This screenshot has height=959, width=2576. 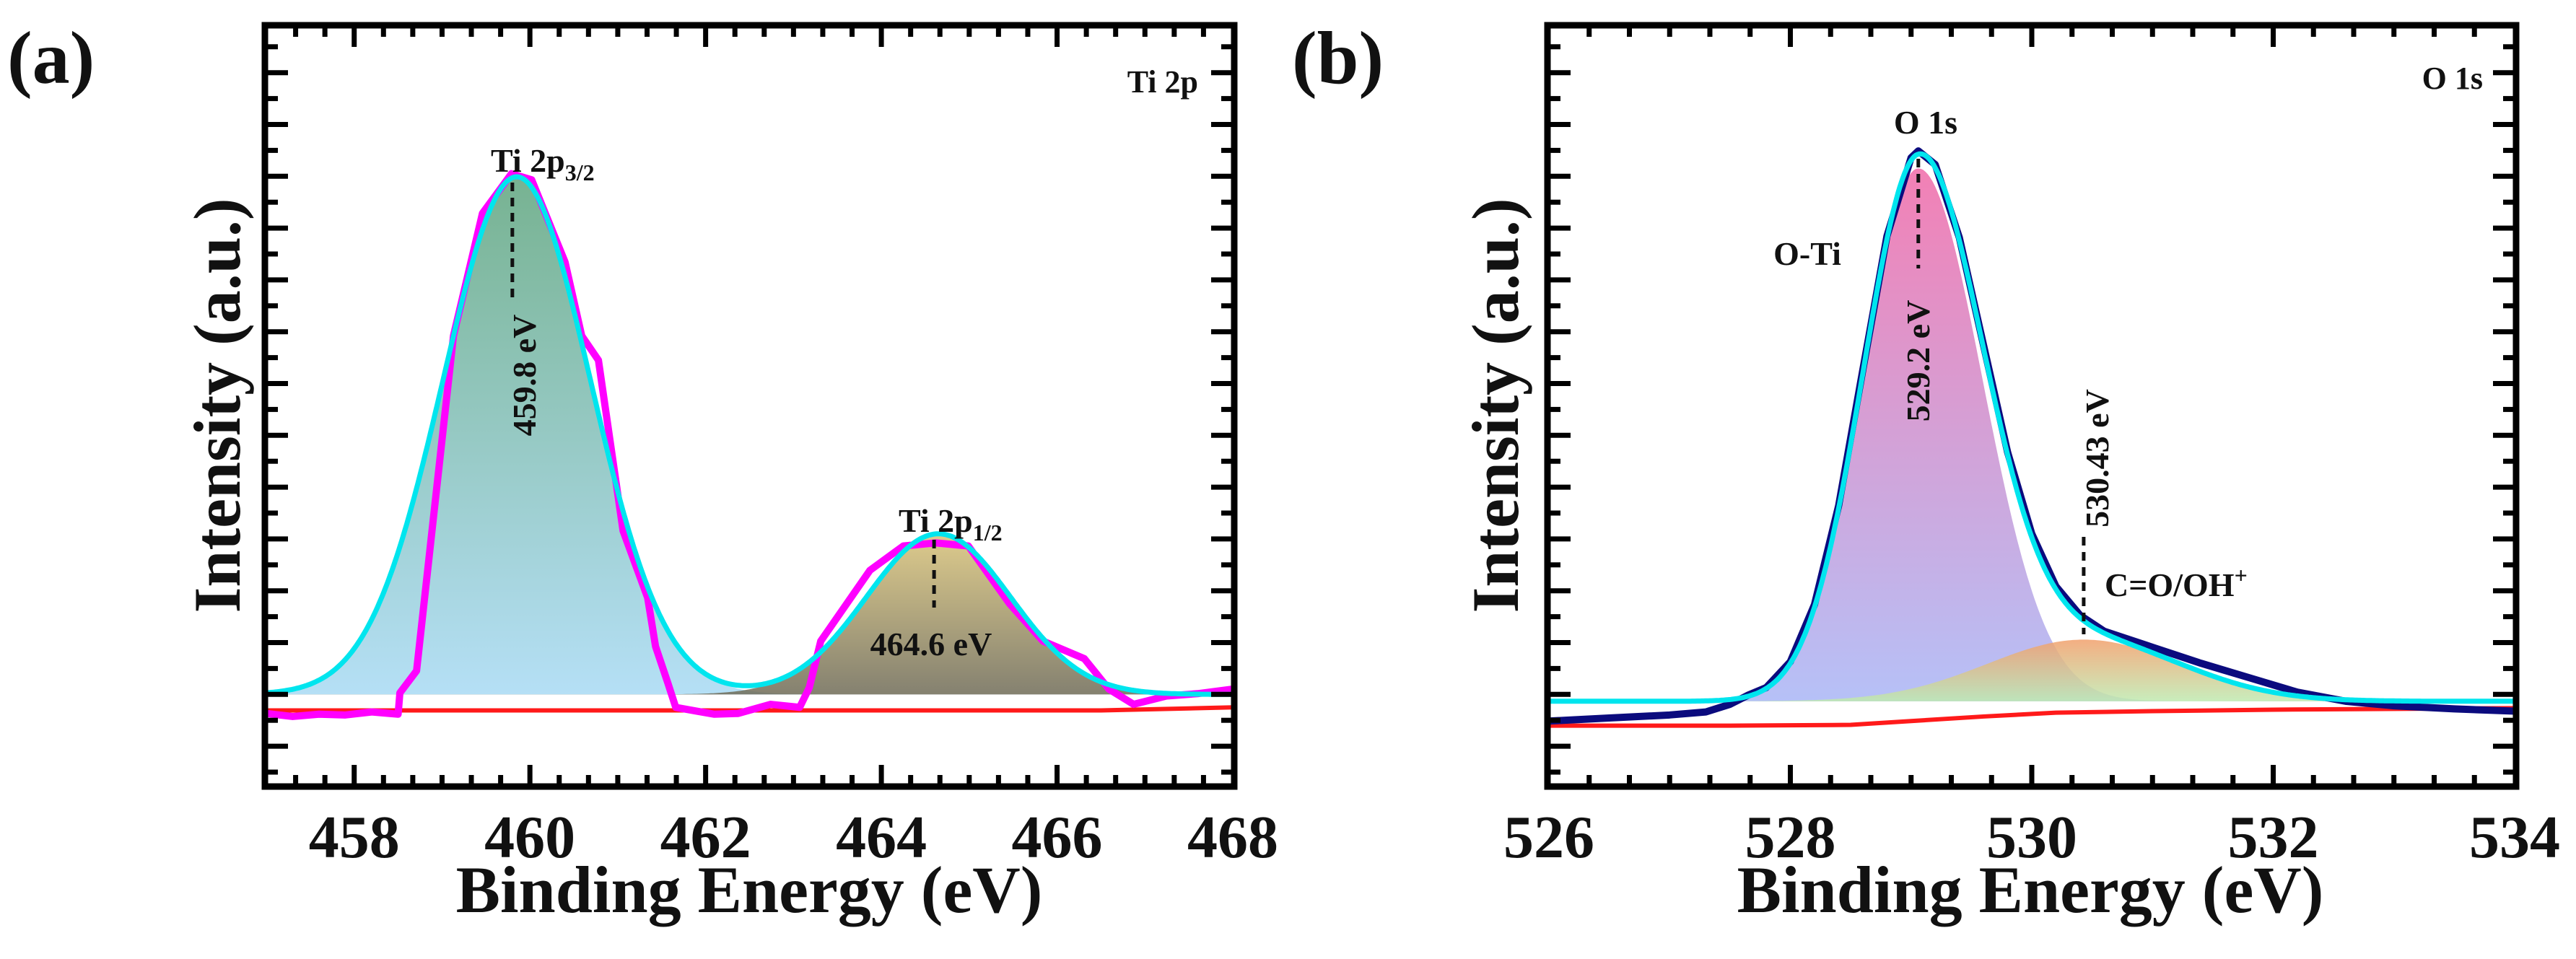 I want to click on panel-a-x-axis-label: Binding Energy (eV), so click(x=749, y=890).